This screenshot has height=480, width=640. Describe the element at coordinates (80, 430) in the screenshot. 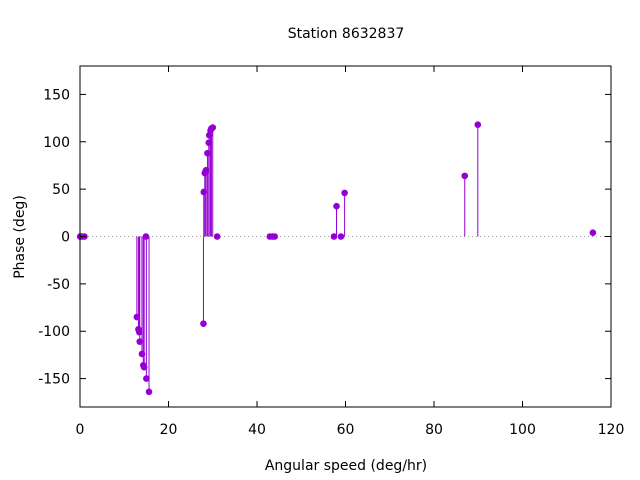

I see `x-tick-label: 0` at that location.